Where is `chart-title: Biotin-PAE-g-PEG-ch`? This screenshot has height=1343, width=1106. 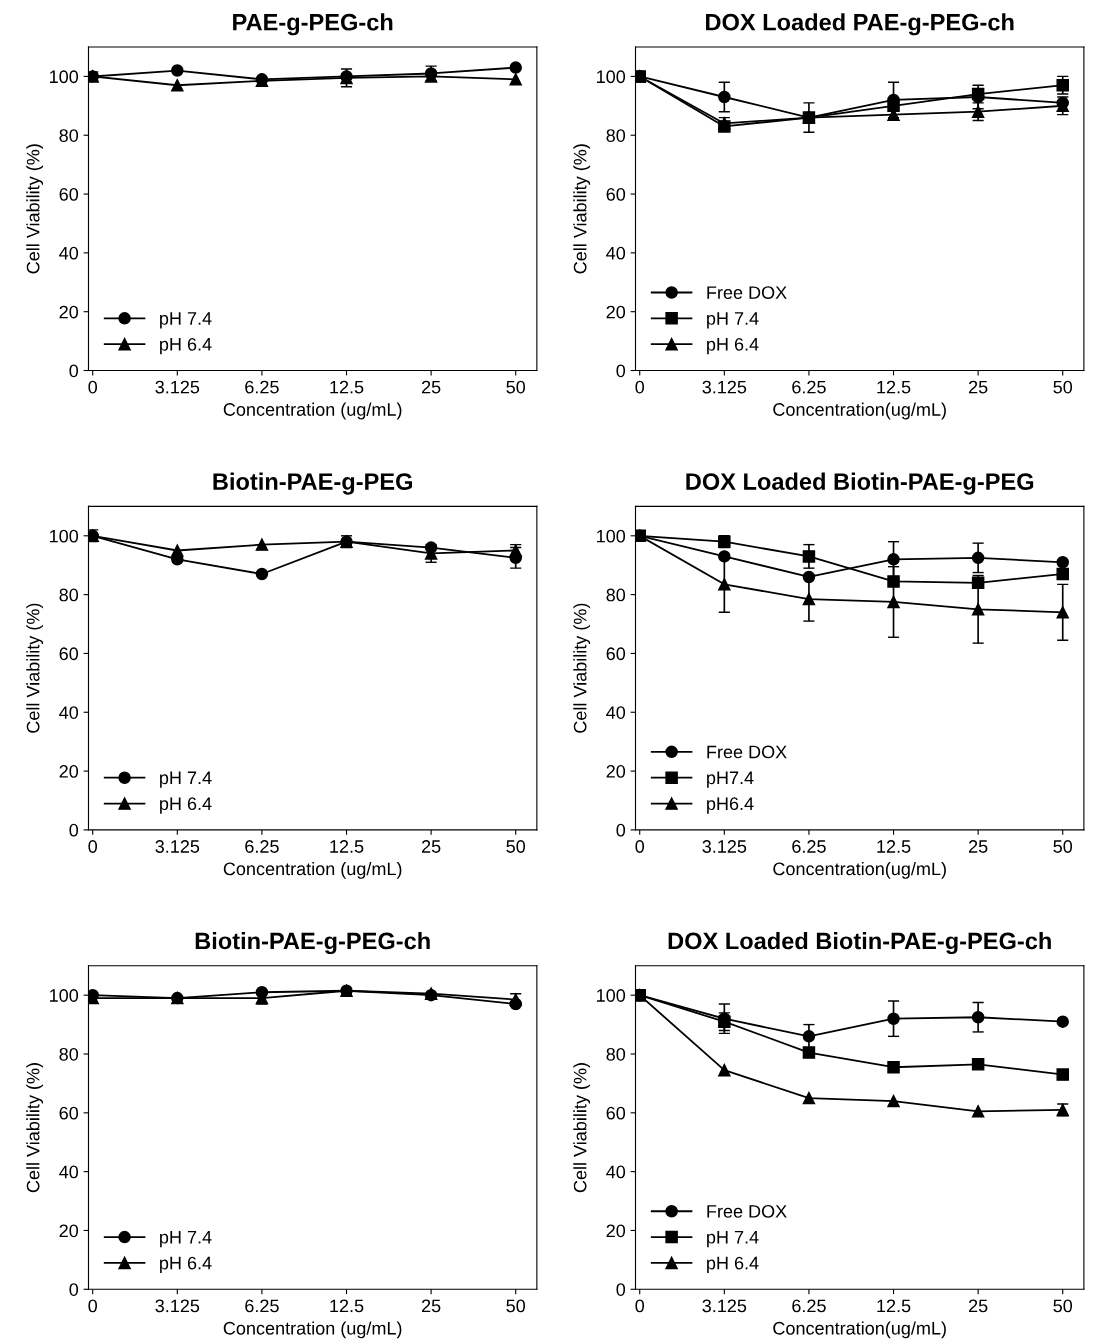 chart-title: Biotin-PAE-g-PEG-ch is located at coordinates (312, 943).